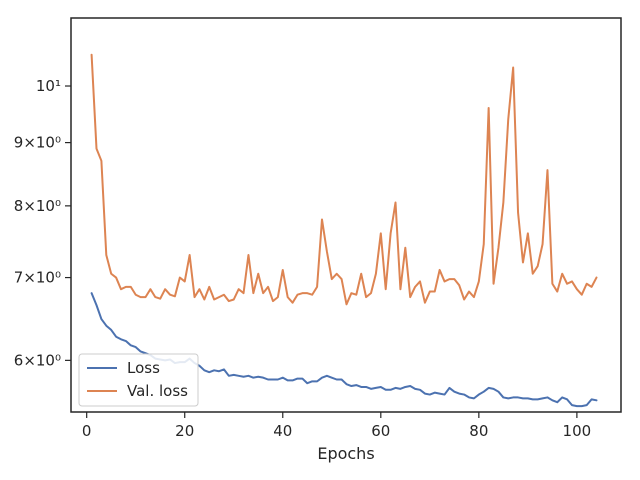 This screenshot has height=480, width=640. What do you see at coordinates (380, 431) in the screenshot?
I see `x-tick-label: 60` at bounding box center [380, 431].